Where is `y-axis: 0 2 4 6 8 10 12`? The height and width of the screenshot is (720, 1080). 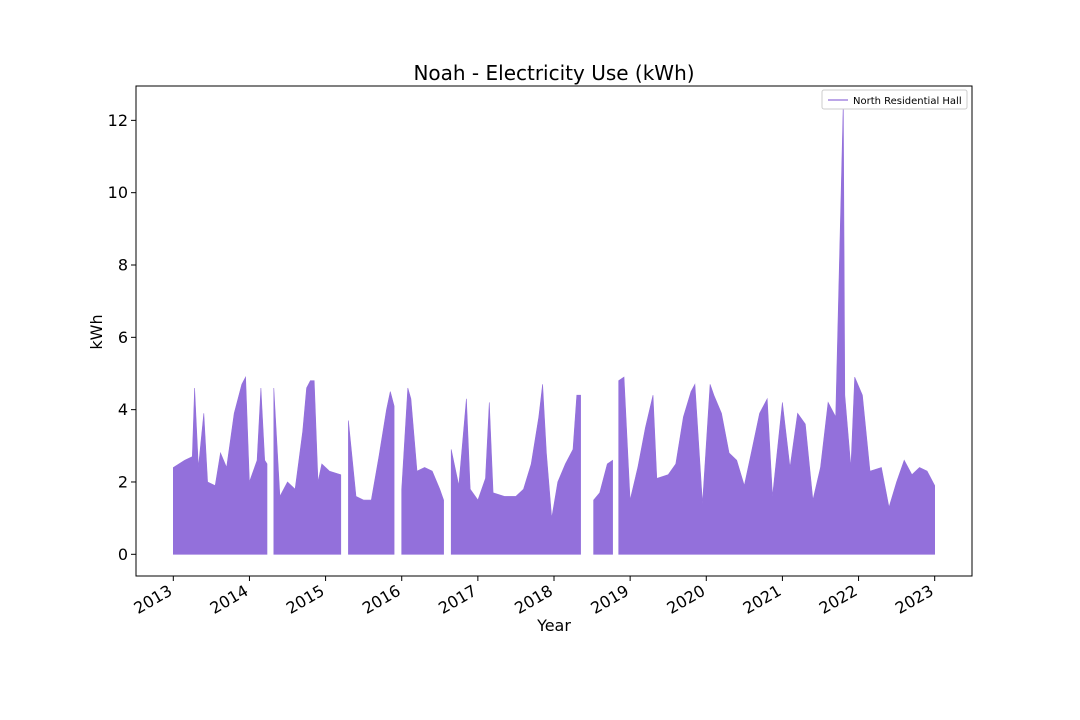
y-axis: 0 2 4 6 8 10 12 is located at coordinates (122, 337).